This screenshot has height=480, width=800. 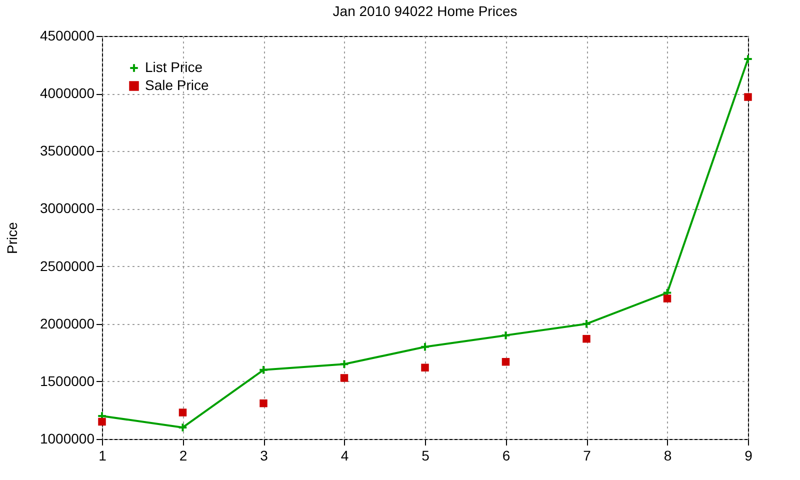 I want to click on y-tick-label: 1500000, so click(x=67, y=380).